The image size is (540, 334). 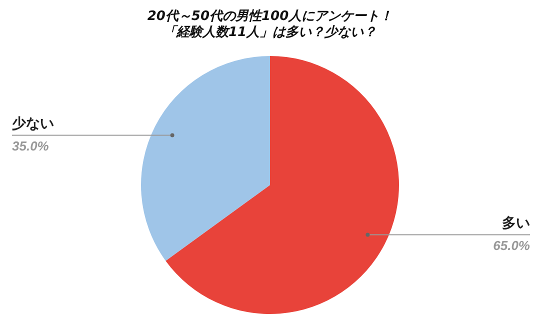 What do you see at coordinates (511, 245) in the screenshot?
I see `data-label: 65.0%` at bounding box center [511, 245].